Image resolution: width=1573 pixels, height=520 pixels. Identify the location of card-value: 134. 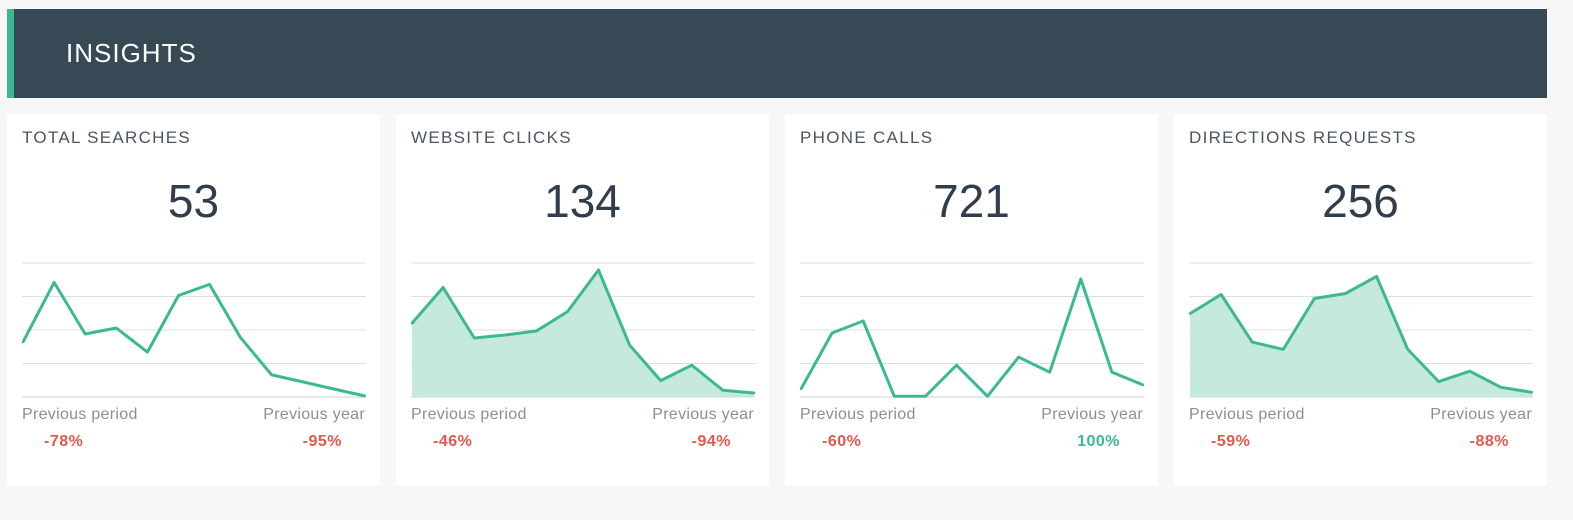
(582, 201).